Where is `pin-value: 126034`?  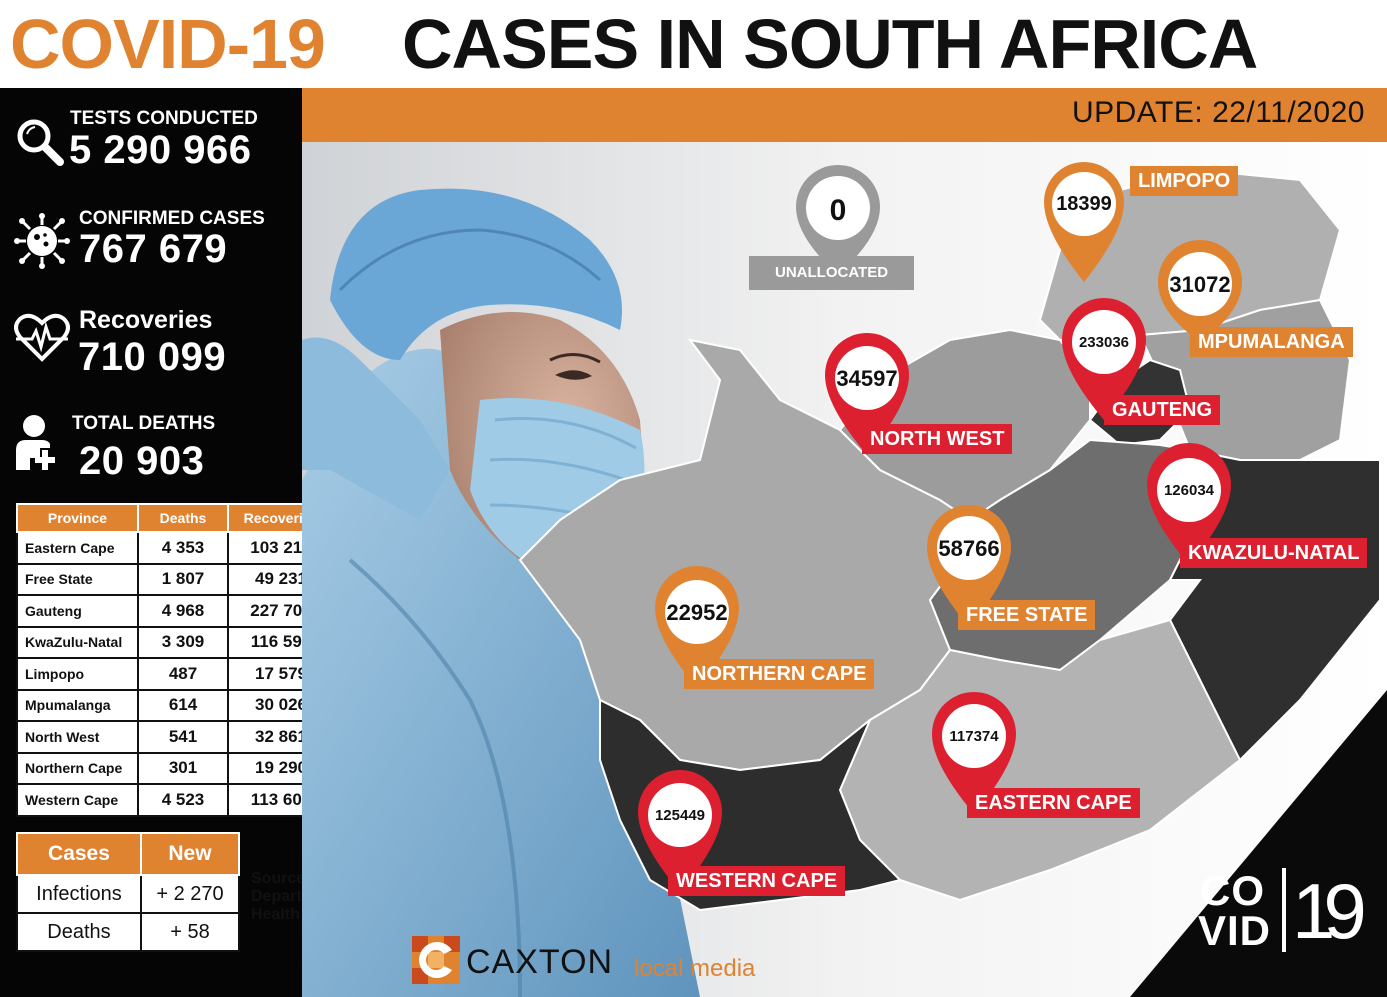 pin-value: 126034 is located at coordinates (1189, 490).